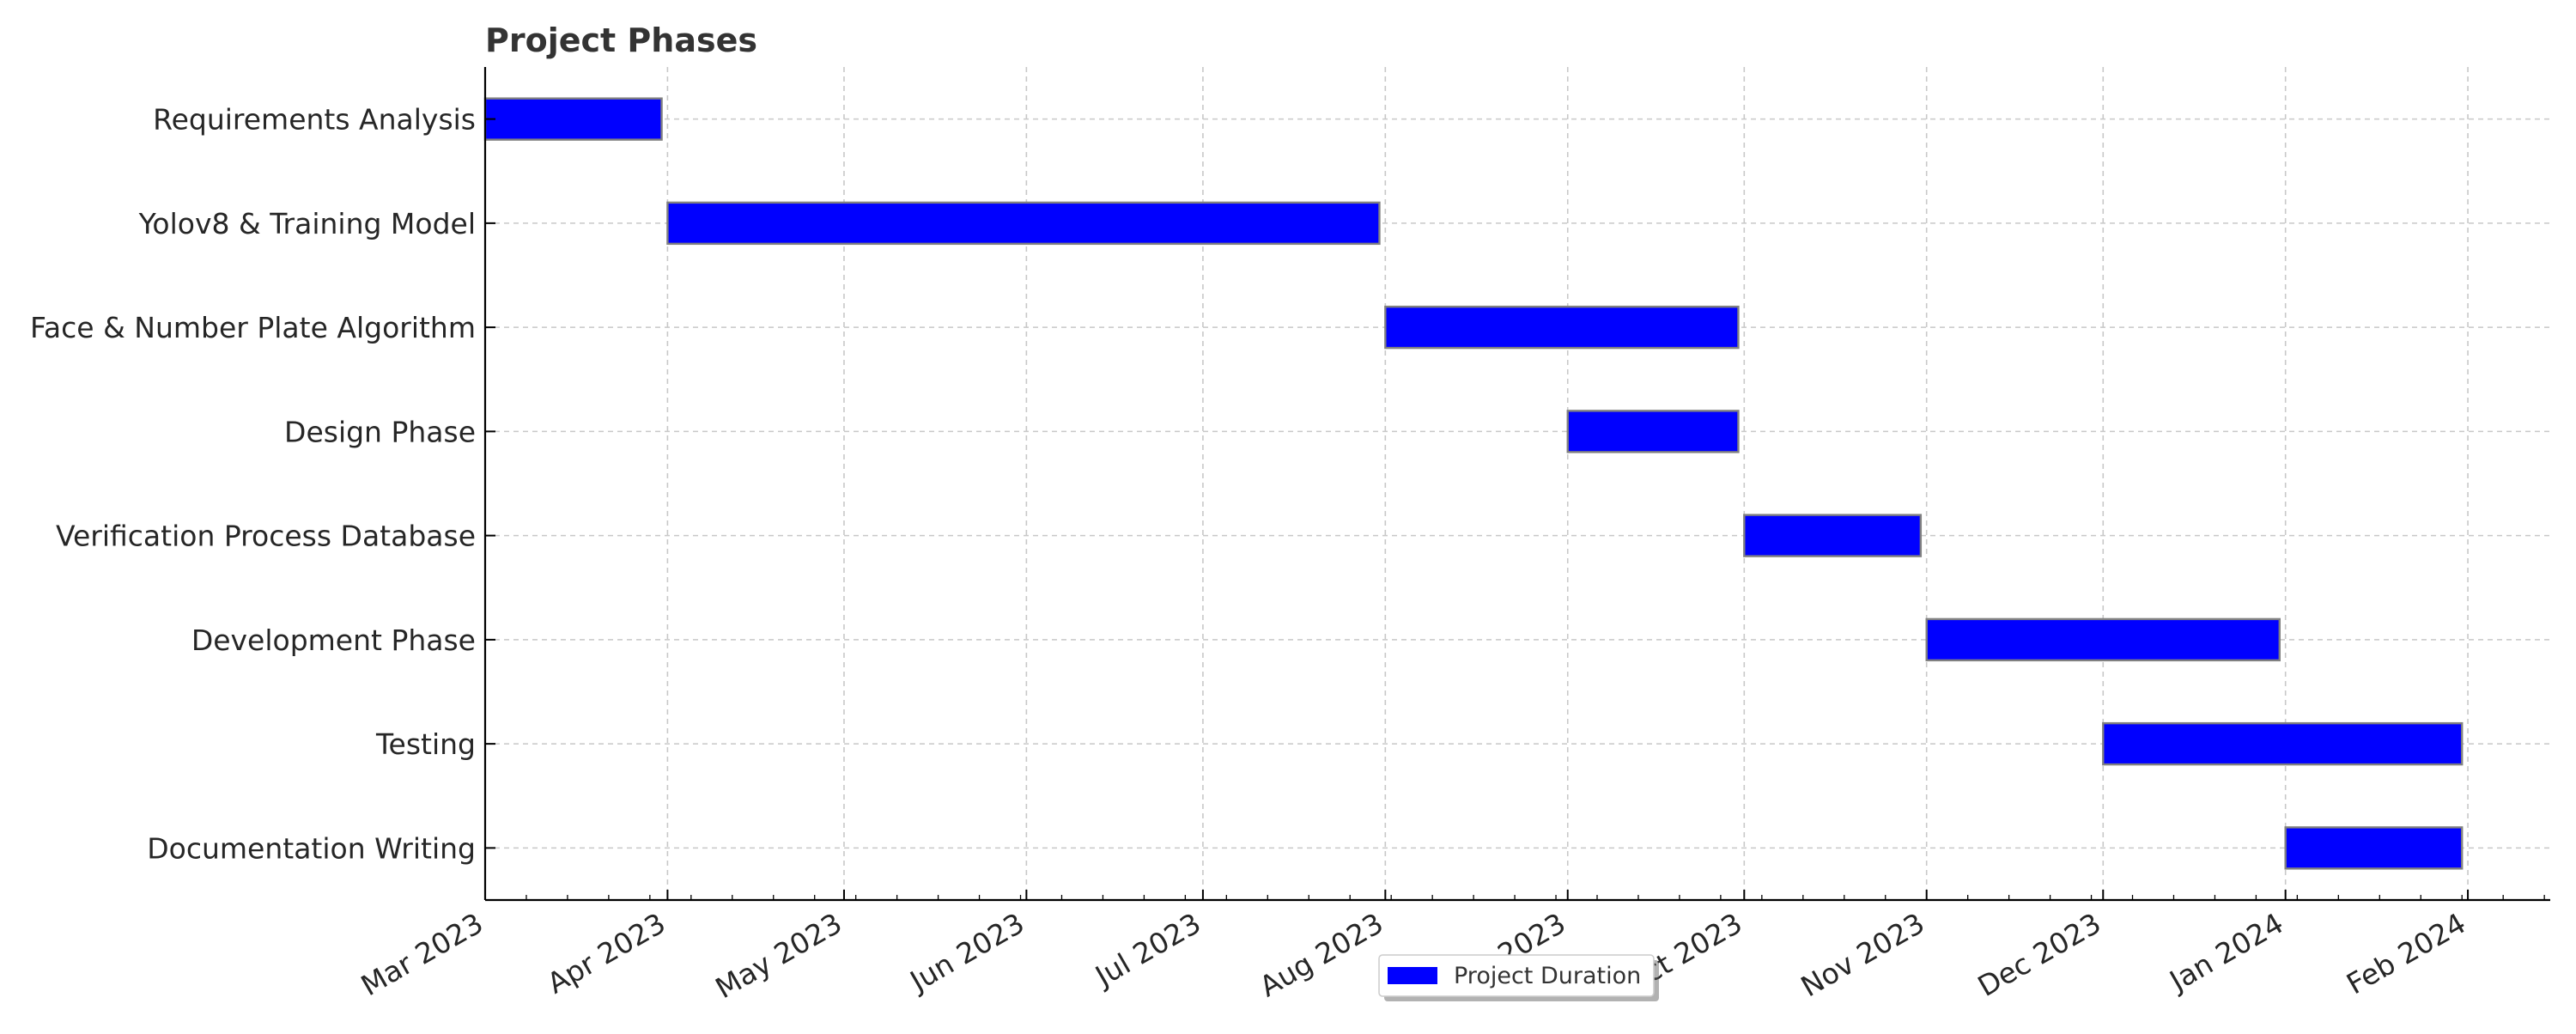  What do you see at coordinates (607, 954) in the screenshot?
I see `x-tick-label: Apr 2023` at bounding box center [607, 954].